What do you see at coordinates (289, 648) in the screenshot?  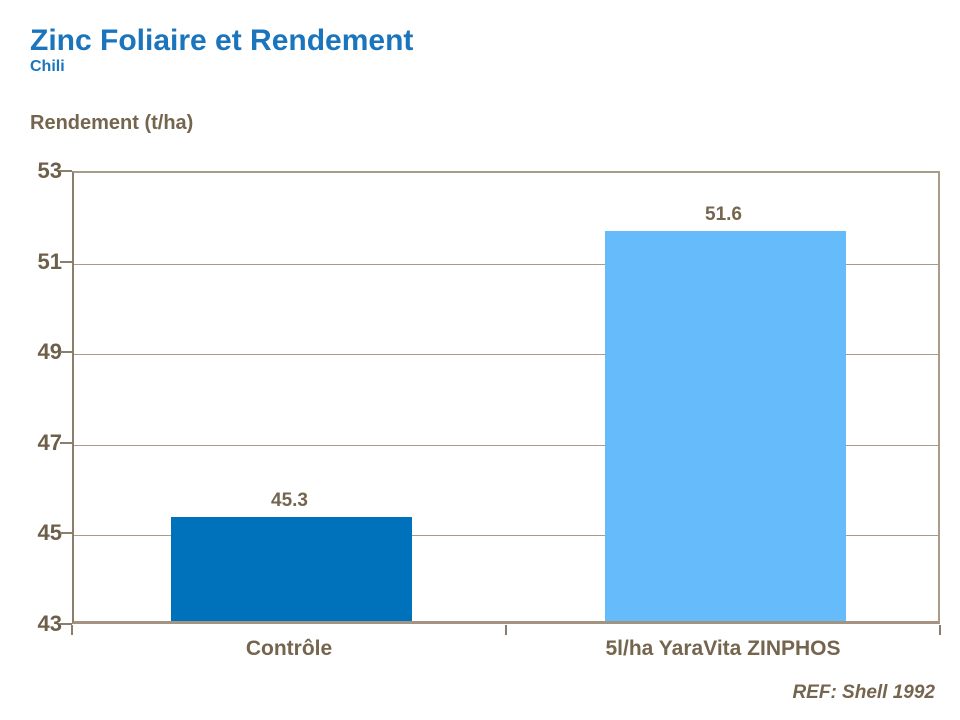 I see `x-category-label-control: Contrôle` at bounding box center [289, 648].